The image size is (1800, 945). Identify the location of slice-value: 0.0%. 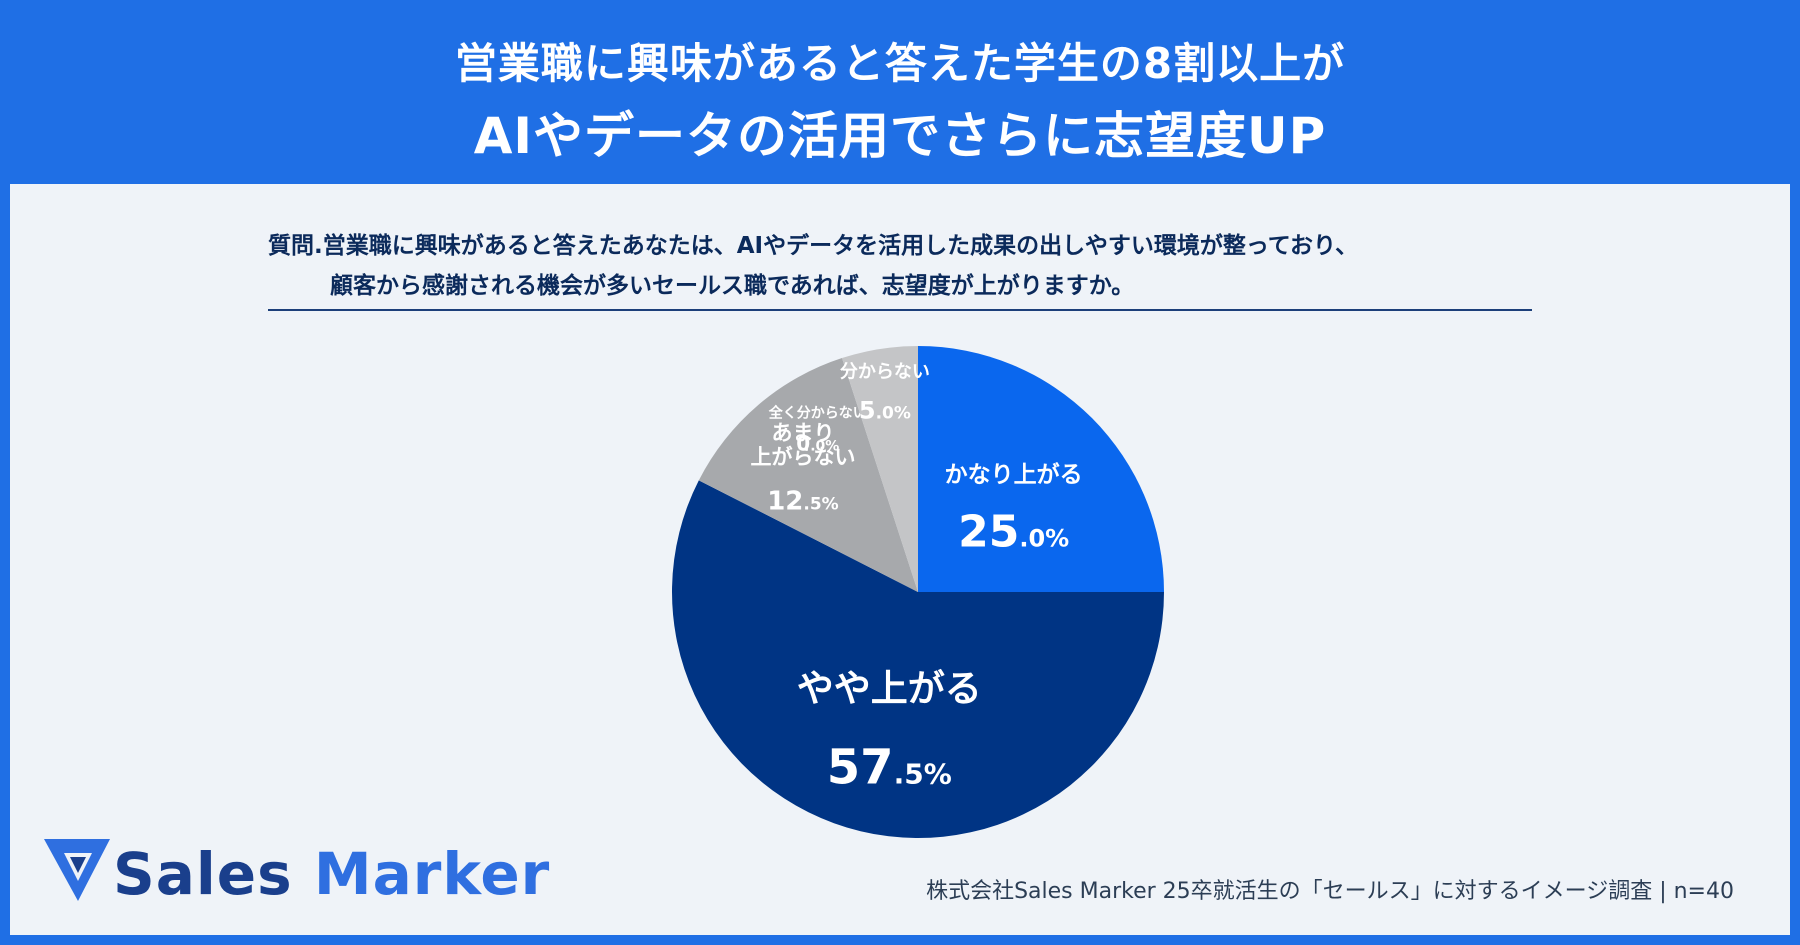
(817, 444).